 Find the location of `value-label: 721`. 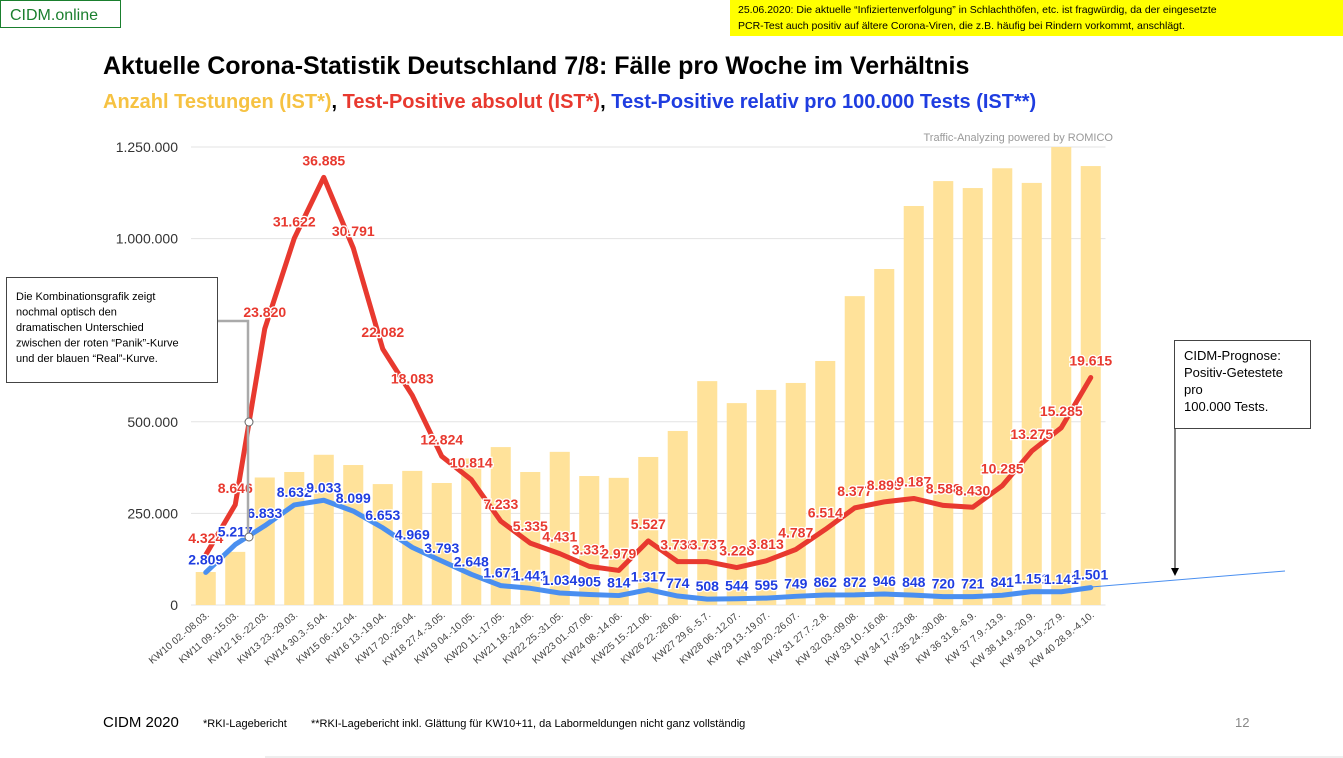

value-label: 721 is located at coordinates (973, 584).